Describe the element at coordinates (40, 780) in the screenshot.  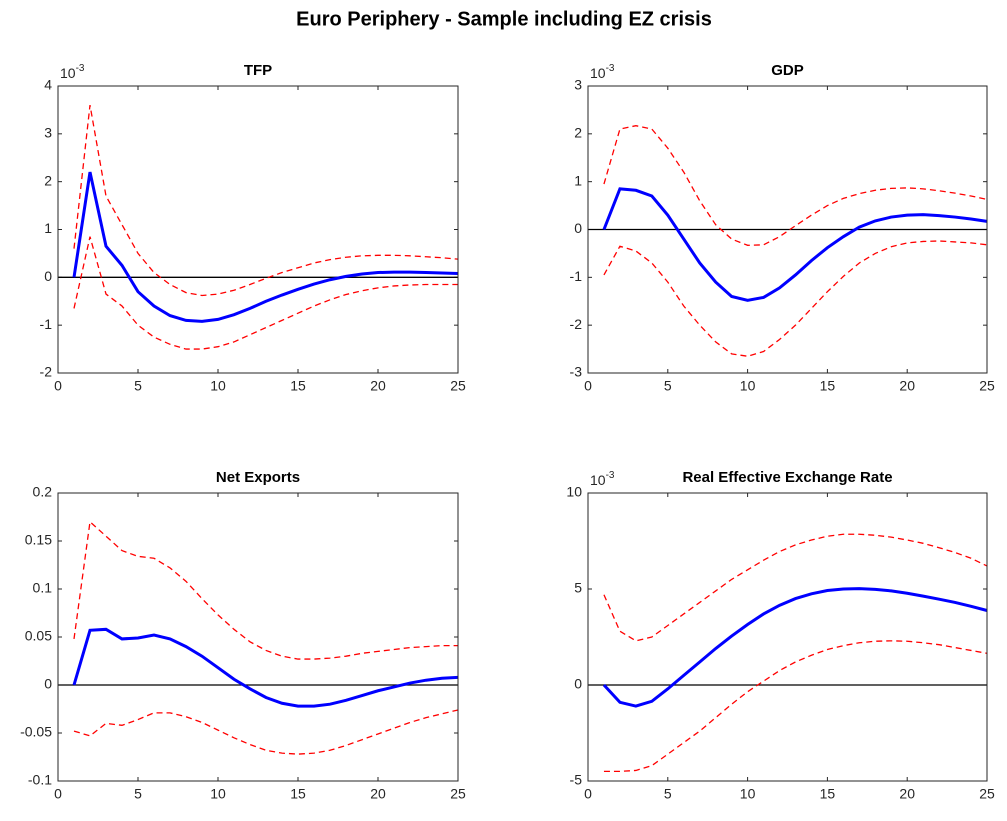
I see `y-tick-label: -0.1` at that location.